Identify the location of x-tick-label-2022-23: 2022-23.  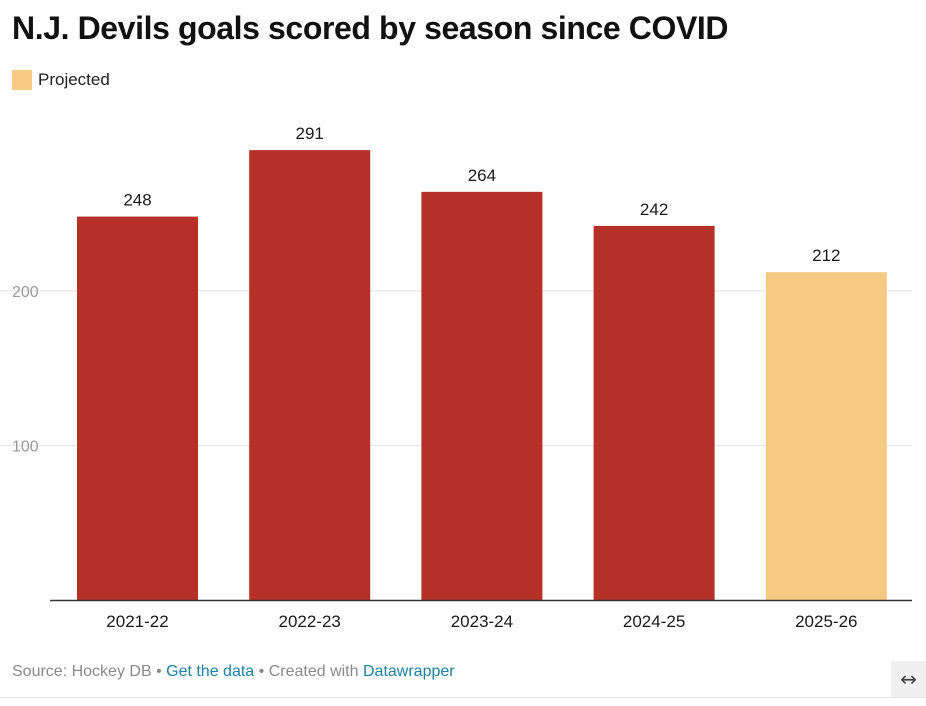
(310, 621).